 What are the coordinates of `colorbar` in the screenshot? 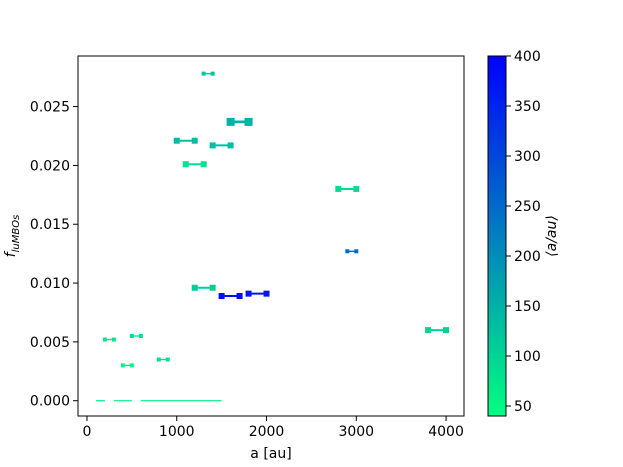 It's located at (497, 236).